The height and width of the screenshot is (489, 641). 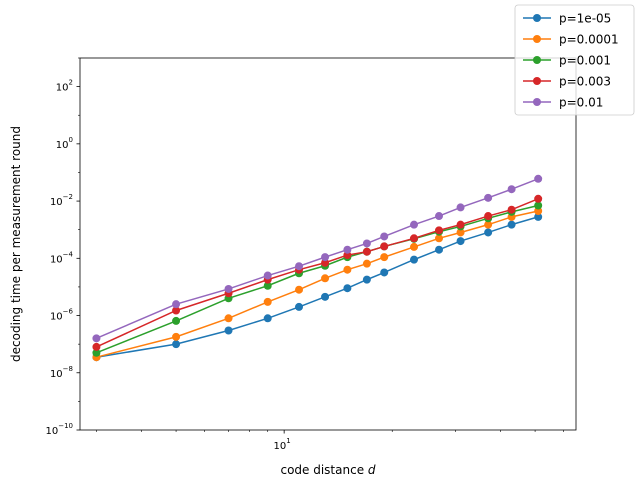 What do you see at coordinates (589, 40) in the screenshot?
I see `legend-label: p=0.0001` at bounding box center [589, 40].